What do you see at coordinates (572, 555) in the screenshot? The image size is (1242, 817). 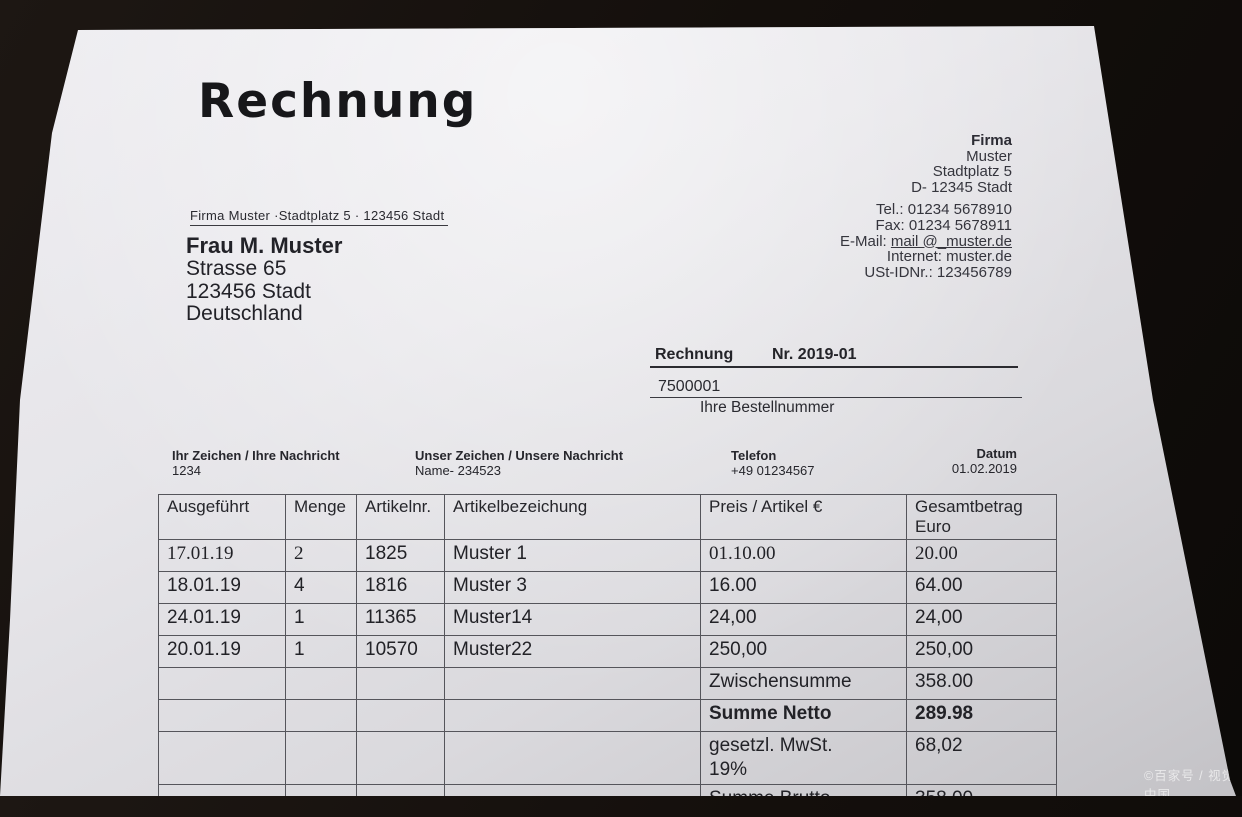 I see `table-cell: Muster 1` at bounding box center [572, 555].